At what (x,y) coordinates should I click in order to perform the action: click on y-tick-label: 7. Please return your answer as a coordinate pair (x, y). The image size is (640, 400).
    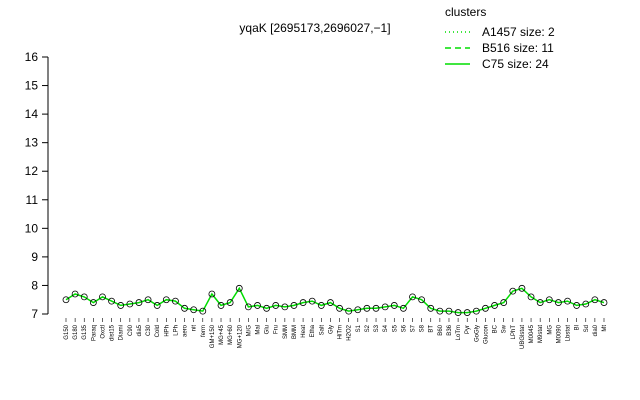
    Looking at the image, I should click on (34, 314).